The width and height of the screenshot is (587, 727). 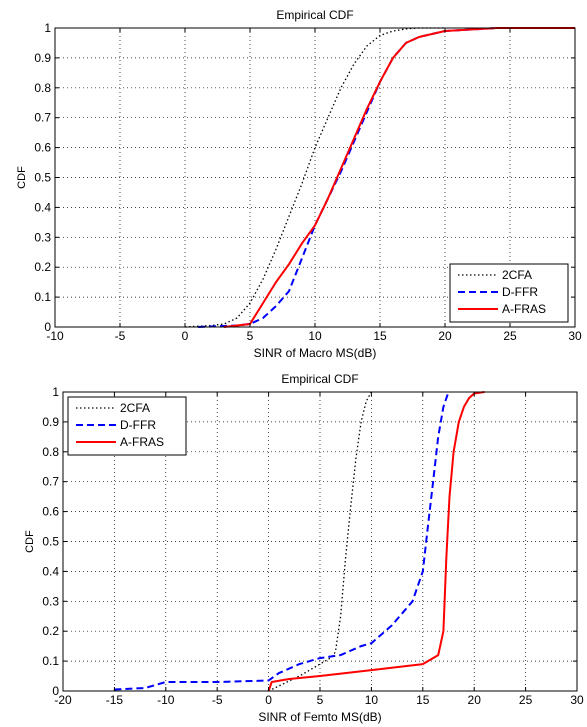 What do you see at coordinates (319, 717) in the screenshot?
I see `x-axis-label: SINR of Femto MS(dB)` at bounding box center [319, 717].